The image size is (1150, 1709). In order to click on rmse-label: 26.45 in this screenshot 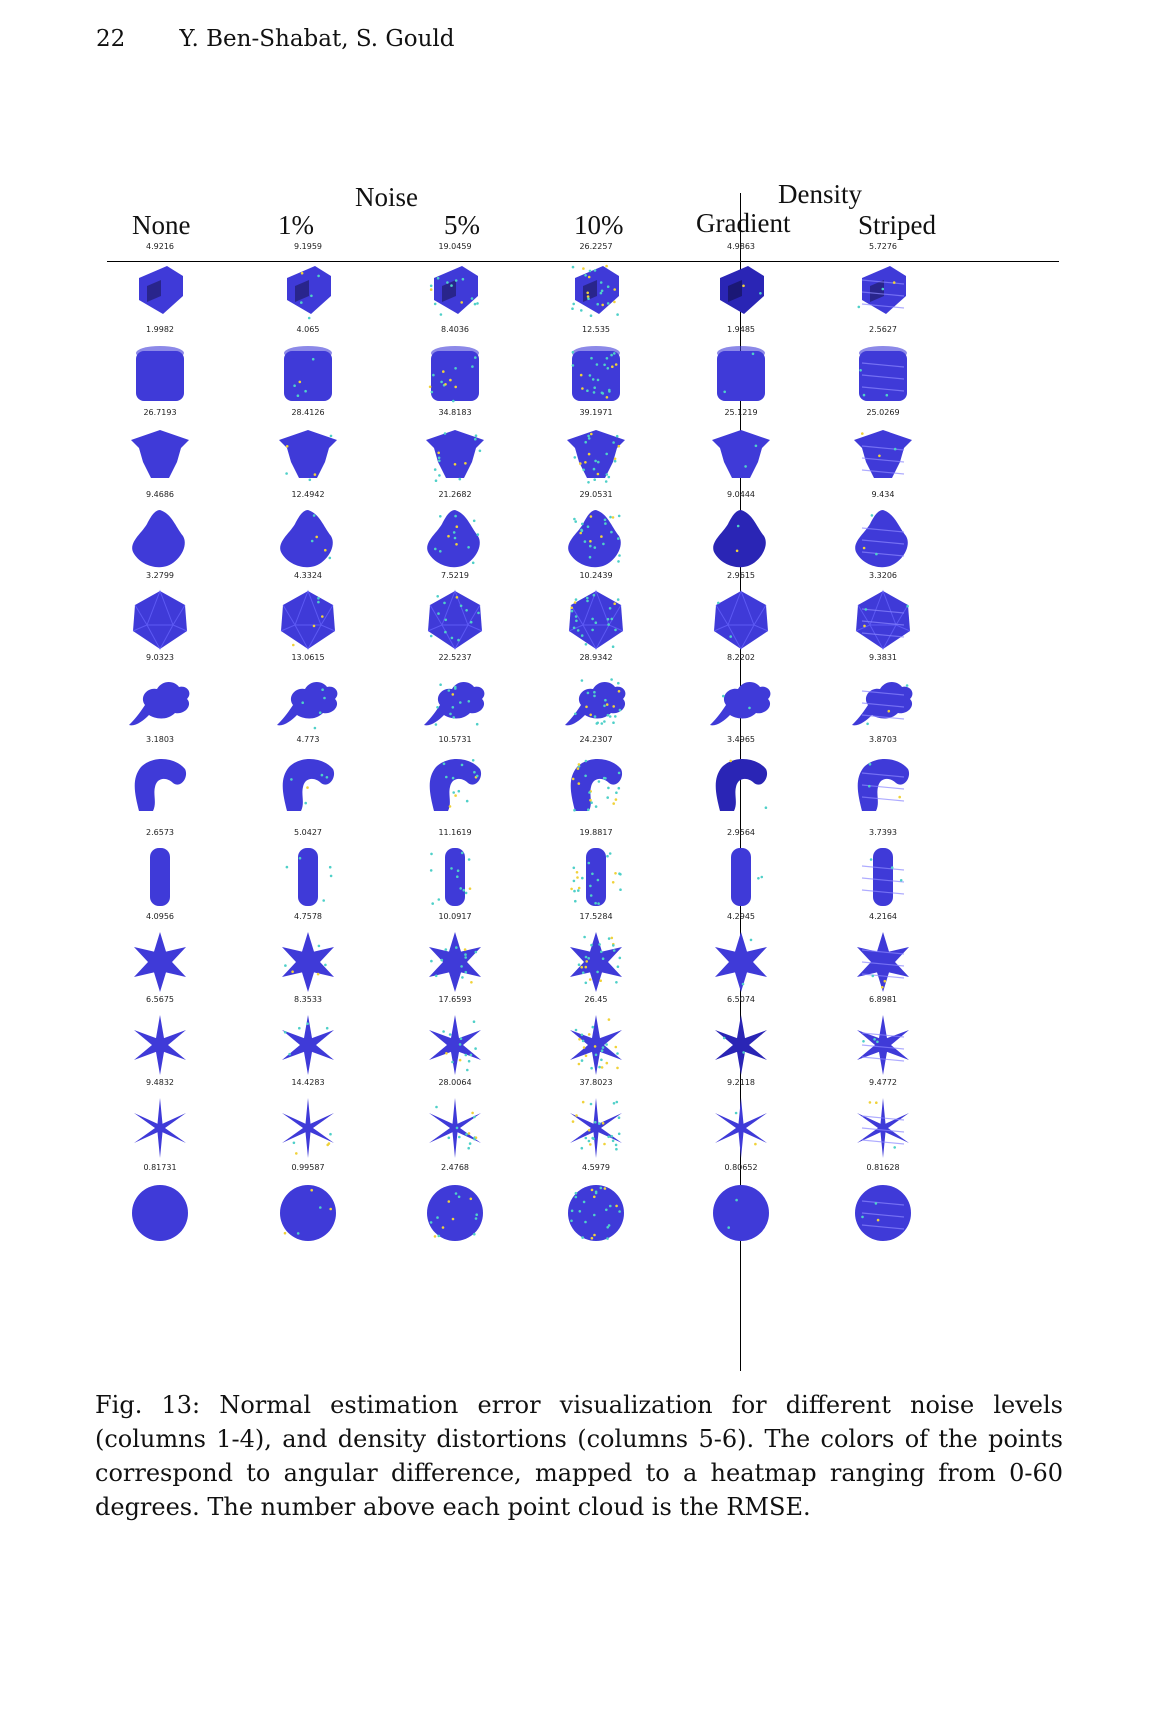, I will do `click(596, 999)`.